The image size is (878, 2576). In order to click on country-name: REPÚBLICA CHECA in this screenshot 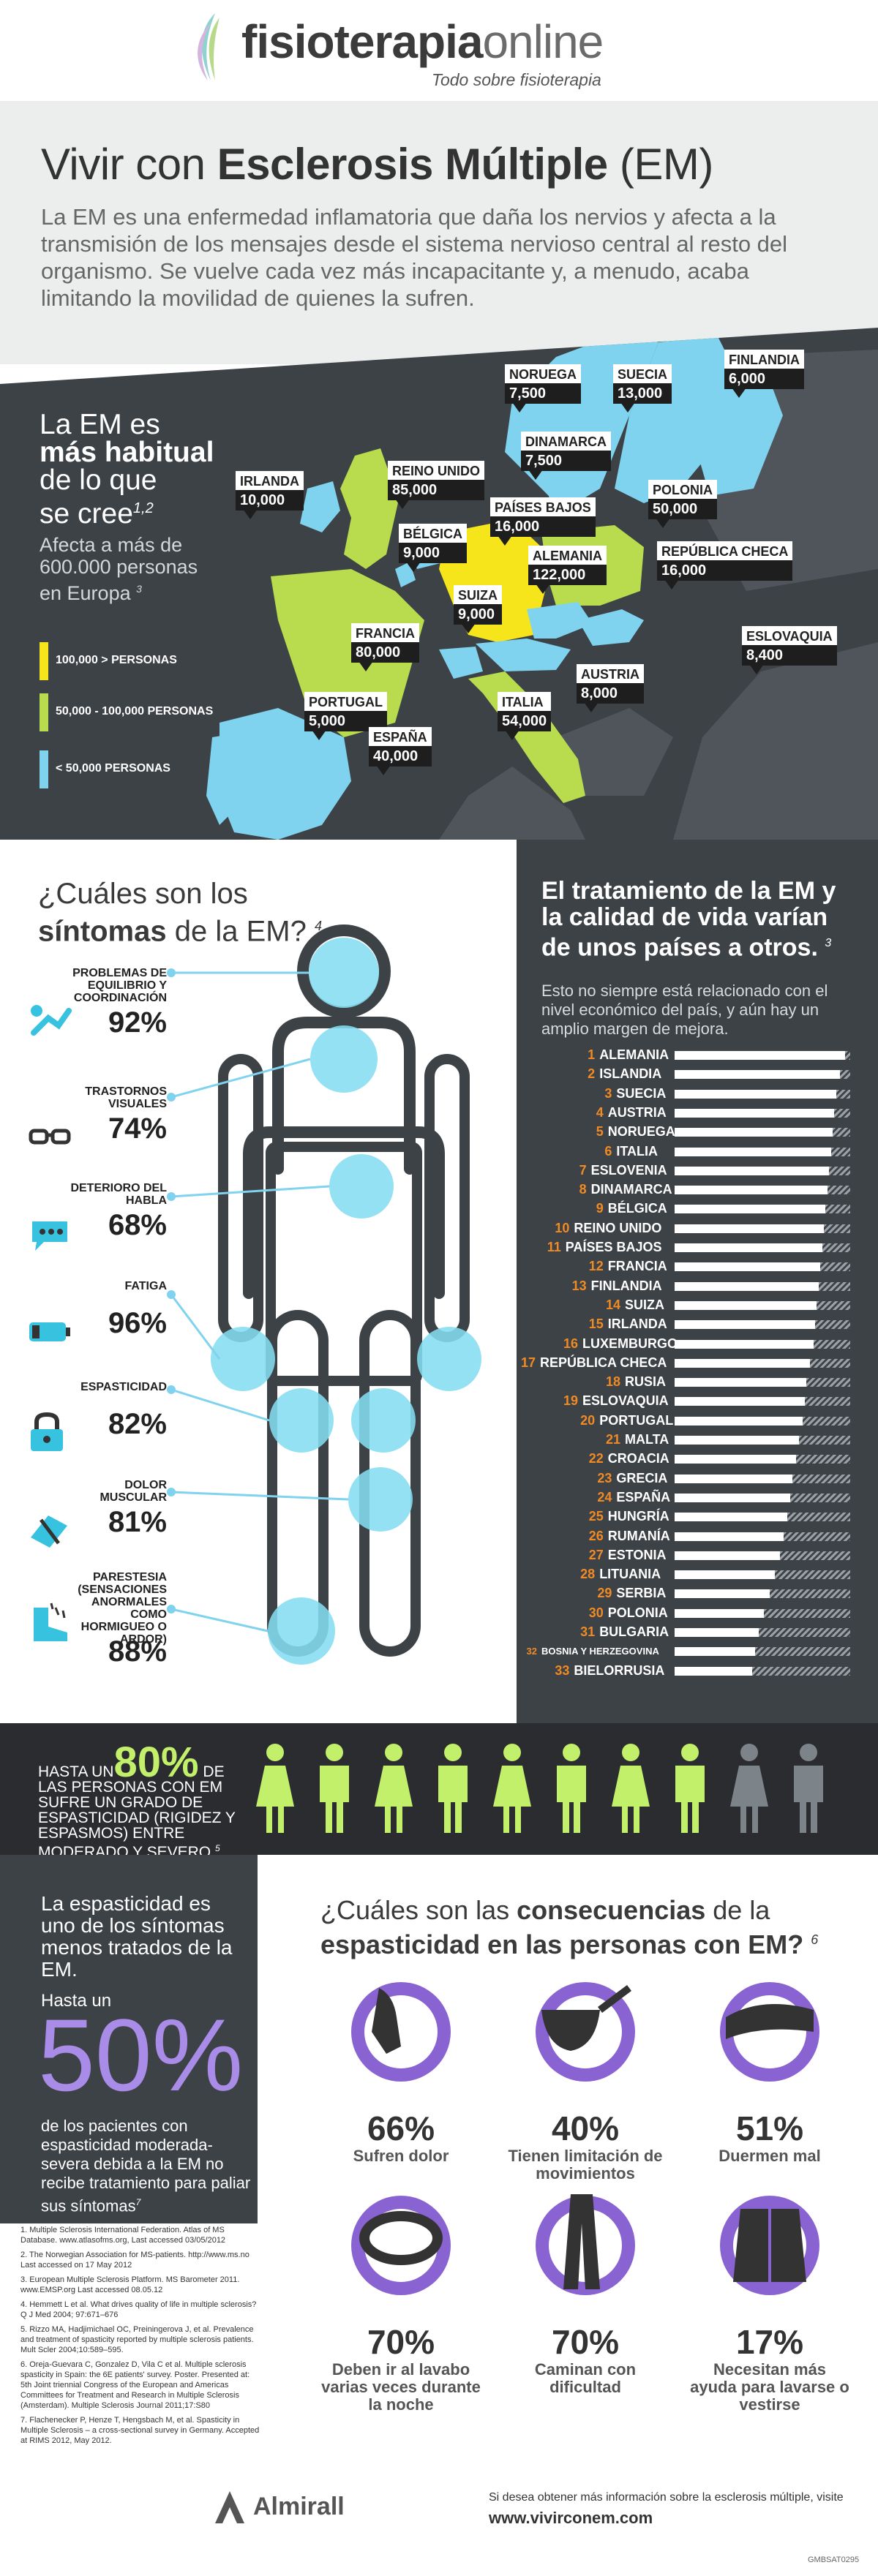, I will do `click(725, 551)`.